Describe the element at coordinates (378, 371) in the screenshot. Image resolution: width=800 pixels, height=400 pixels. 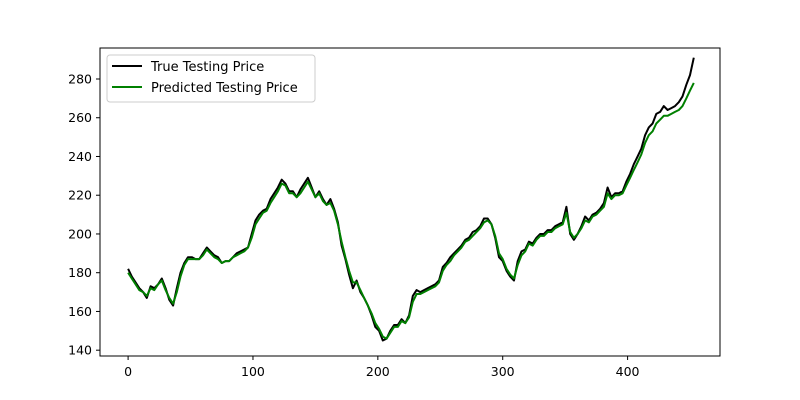
I see `x-tick-label: 200` at that location.